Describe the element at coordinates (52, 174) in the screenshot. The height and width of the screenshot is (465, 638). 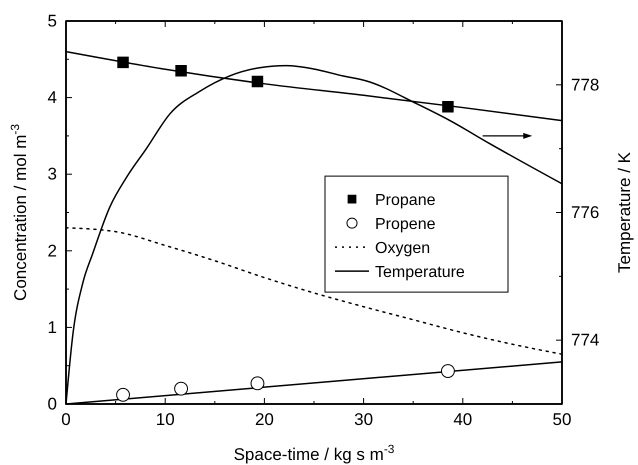
I see `y-tick-label: 3` at that location.